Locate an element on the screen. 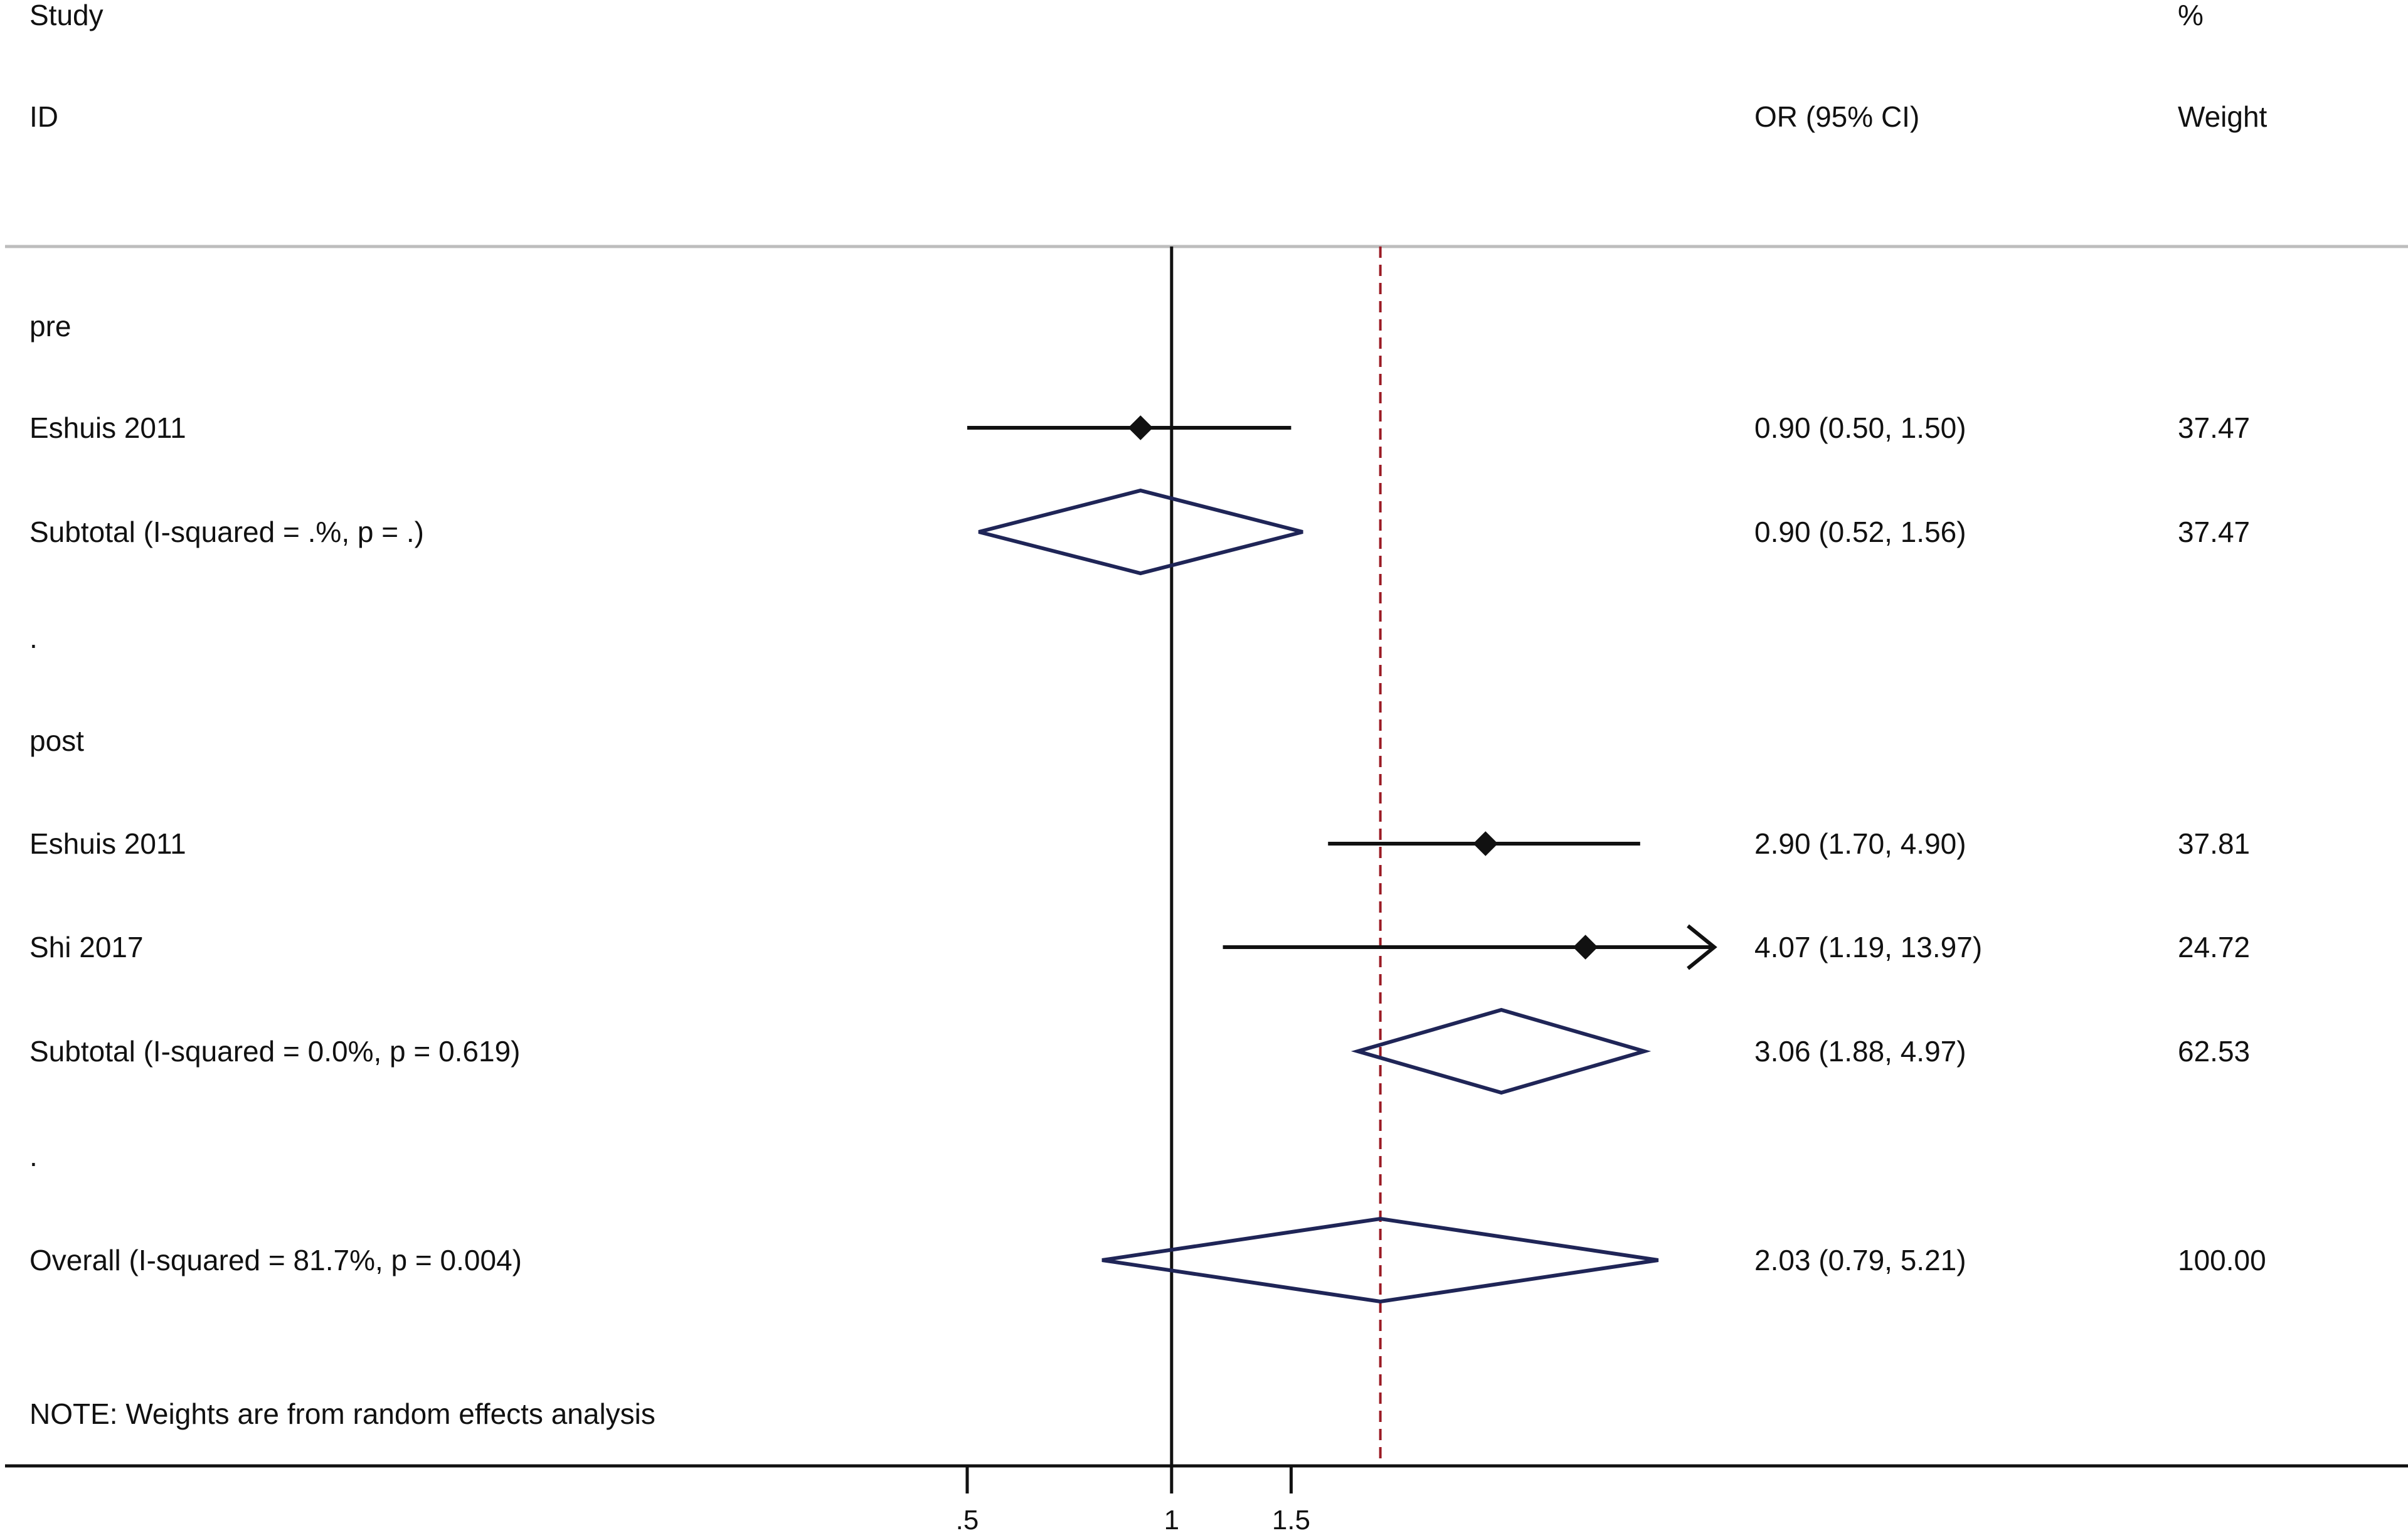  overall-estimate-text: 2.03 (0.79, 5.21) is located at coordinates (1860, 1260).